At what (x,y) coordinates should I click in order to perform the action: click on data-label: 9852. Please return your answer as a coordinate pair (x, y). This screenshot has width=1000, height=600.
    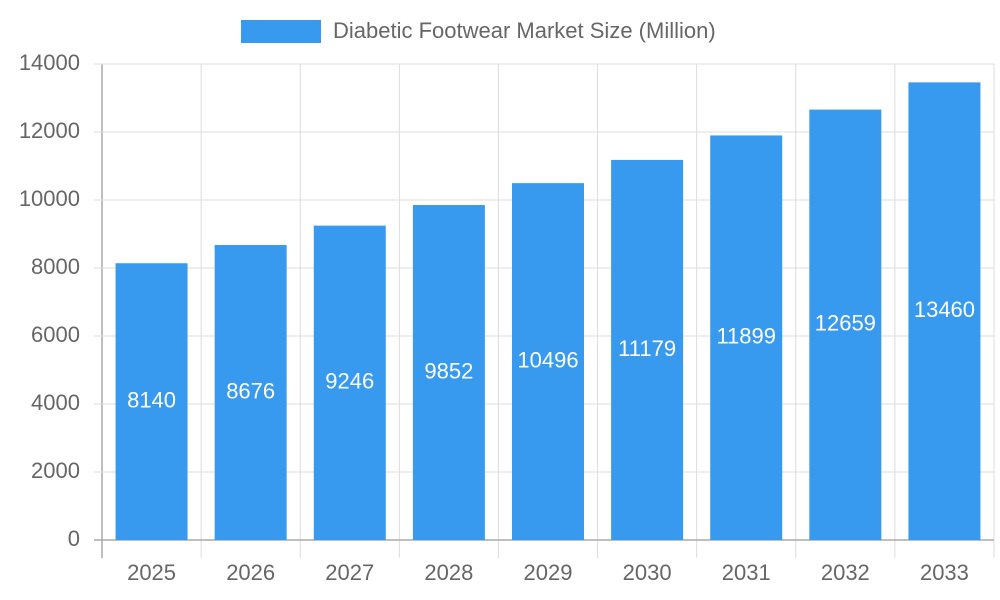
    Looking at the image, I should click on (448, 370).